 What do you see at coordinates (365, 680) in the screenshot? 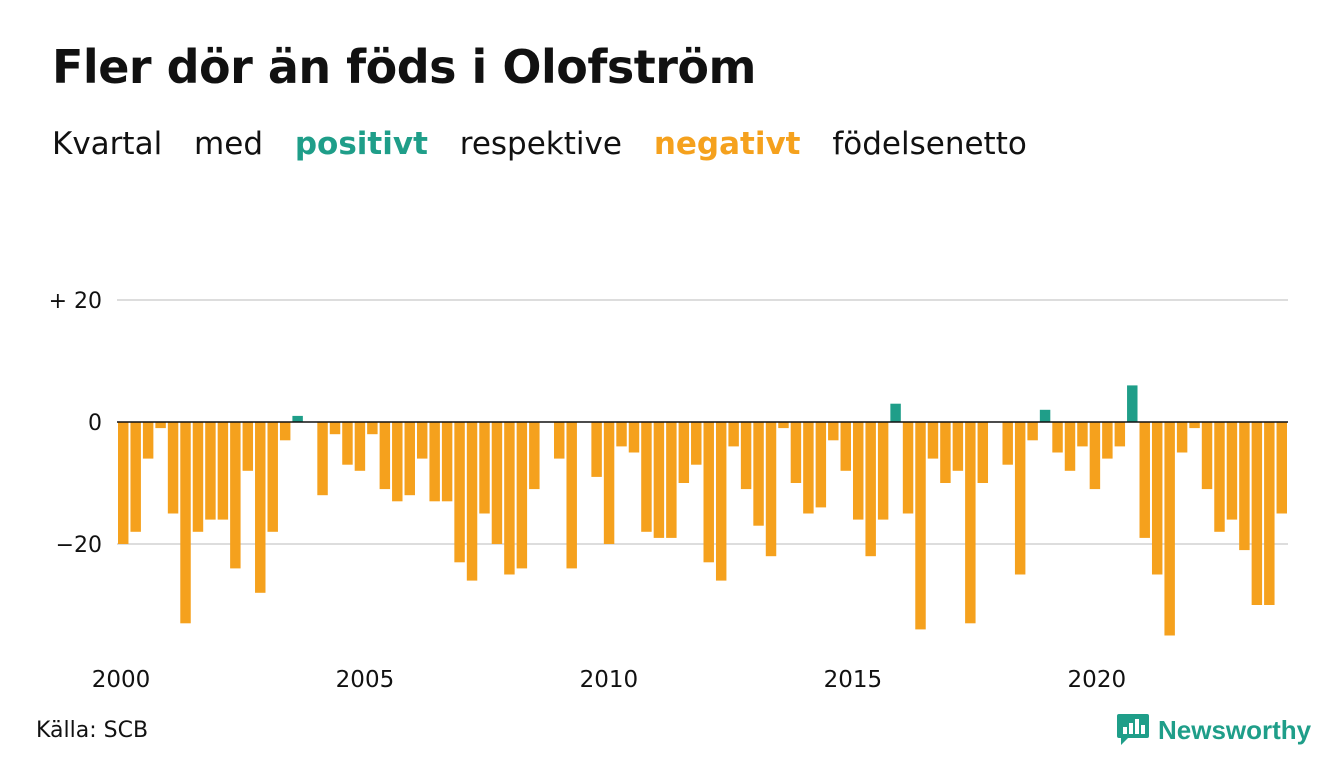
I see `x-tick-label: 2005` at bounding box center [365, 680].